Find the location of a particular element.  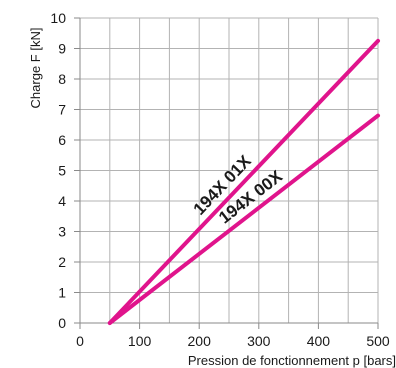

x-tick-label: 100 is located at coordinates (140, 341).